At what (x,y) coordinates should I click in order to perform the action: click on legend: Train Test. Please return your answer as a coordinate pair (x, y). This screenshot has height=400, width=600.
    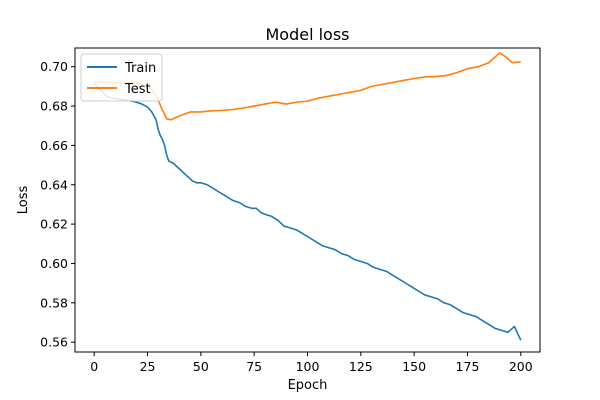
    Looking at the image, I should click on (121, 77).